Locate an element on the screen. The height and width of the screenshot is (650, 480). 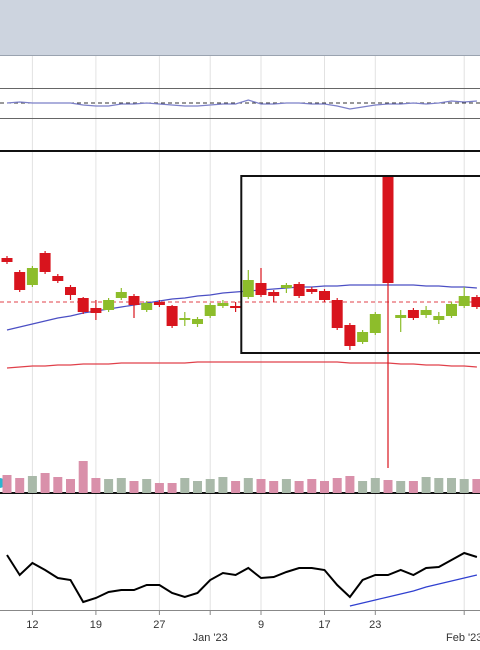
x-tick-label: 23 is located at coordinates (375, 625).